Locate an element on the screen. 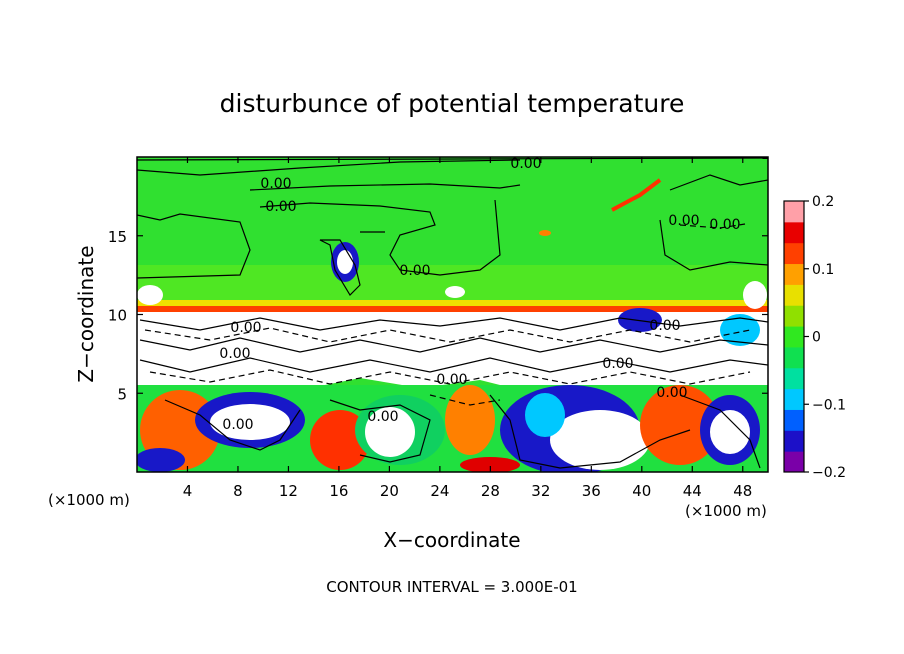 This screenshot has width=904, height=654. x-tick-label: 48 is located at coordinates (742, 491).